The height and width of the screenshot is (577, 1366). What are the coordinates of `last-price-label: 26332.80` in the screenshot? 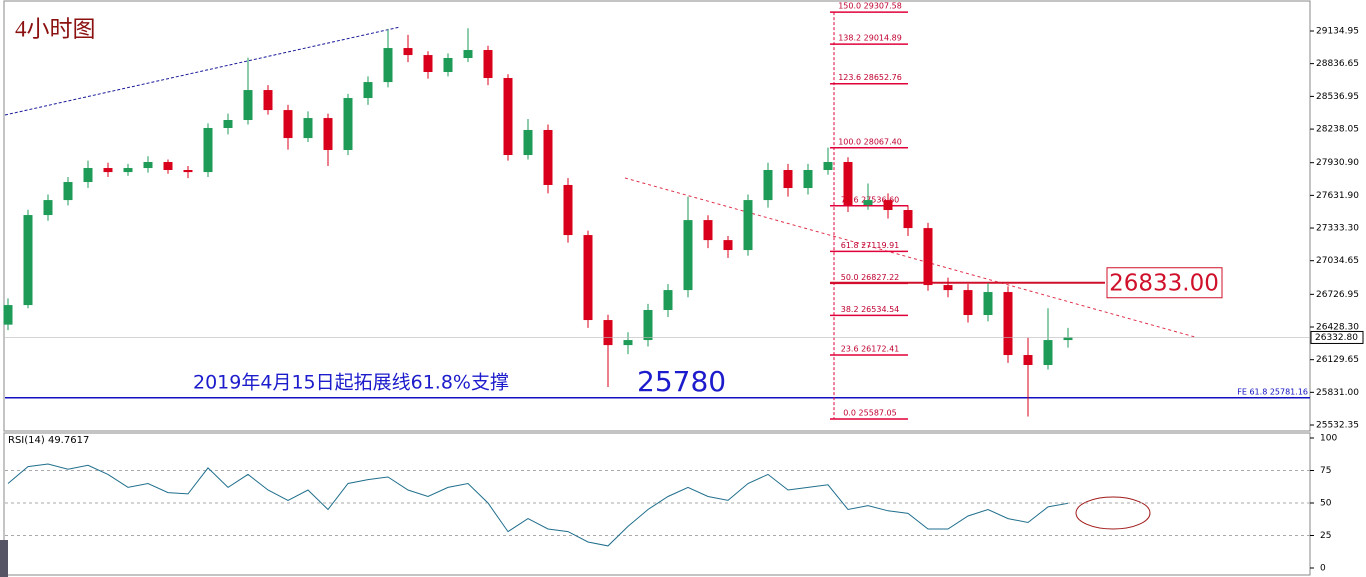 It's located at (1336, 338).